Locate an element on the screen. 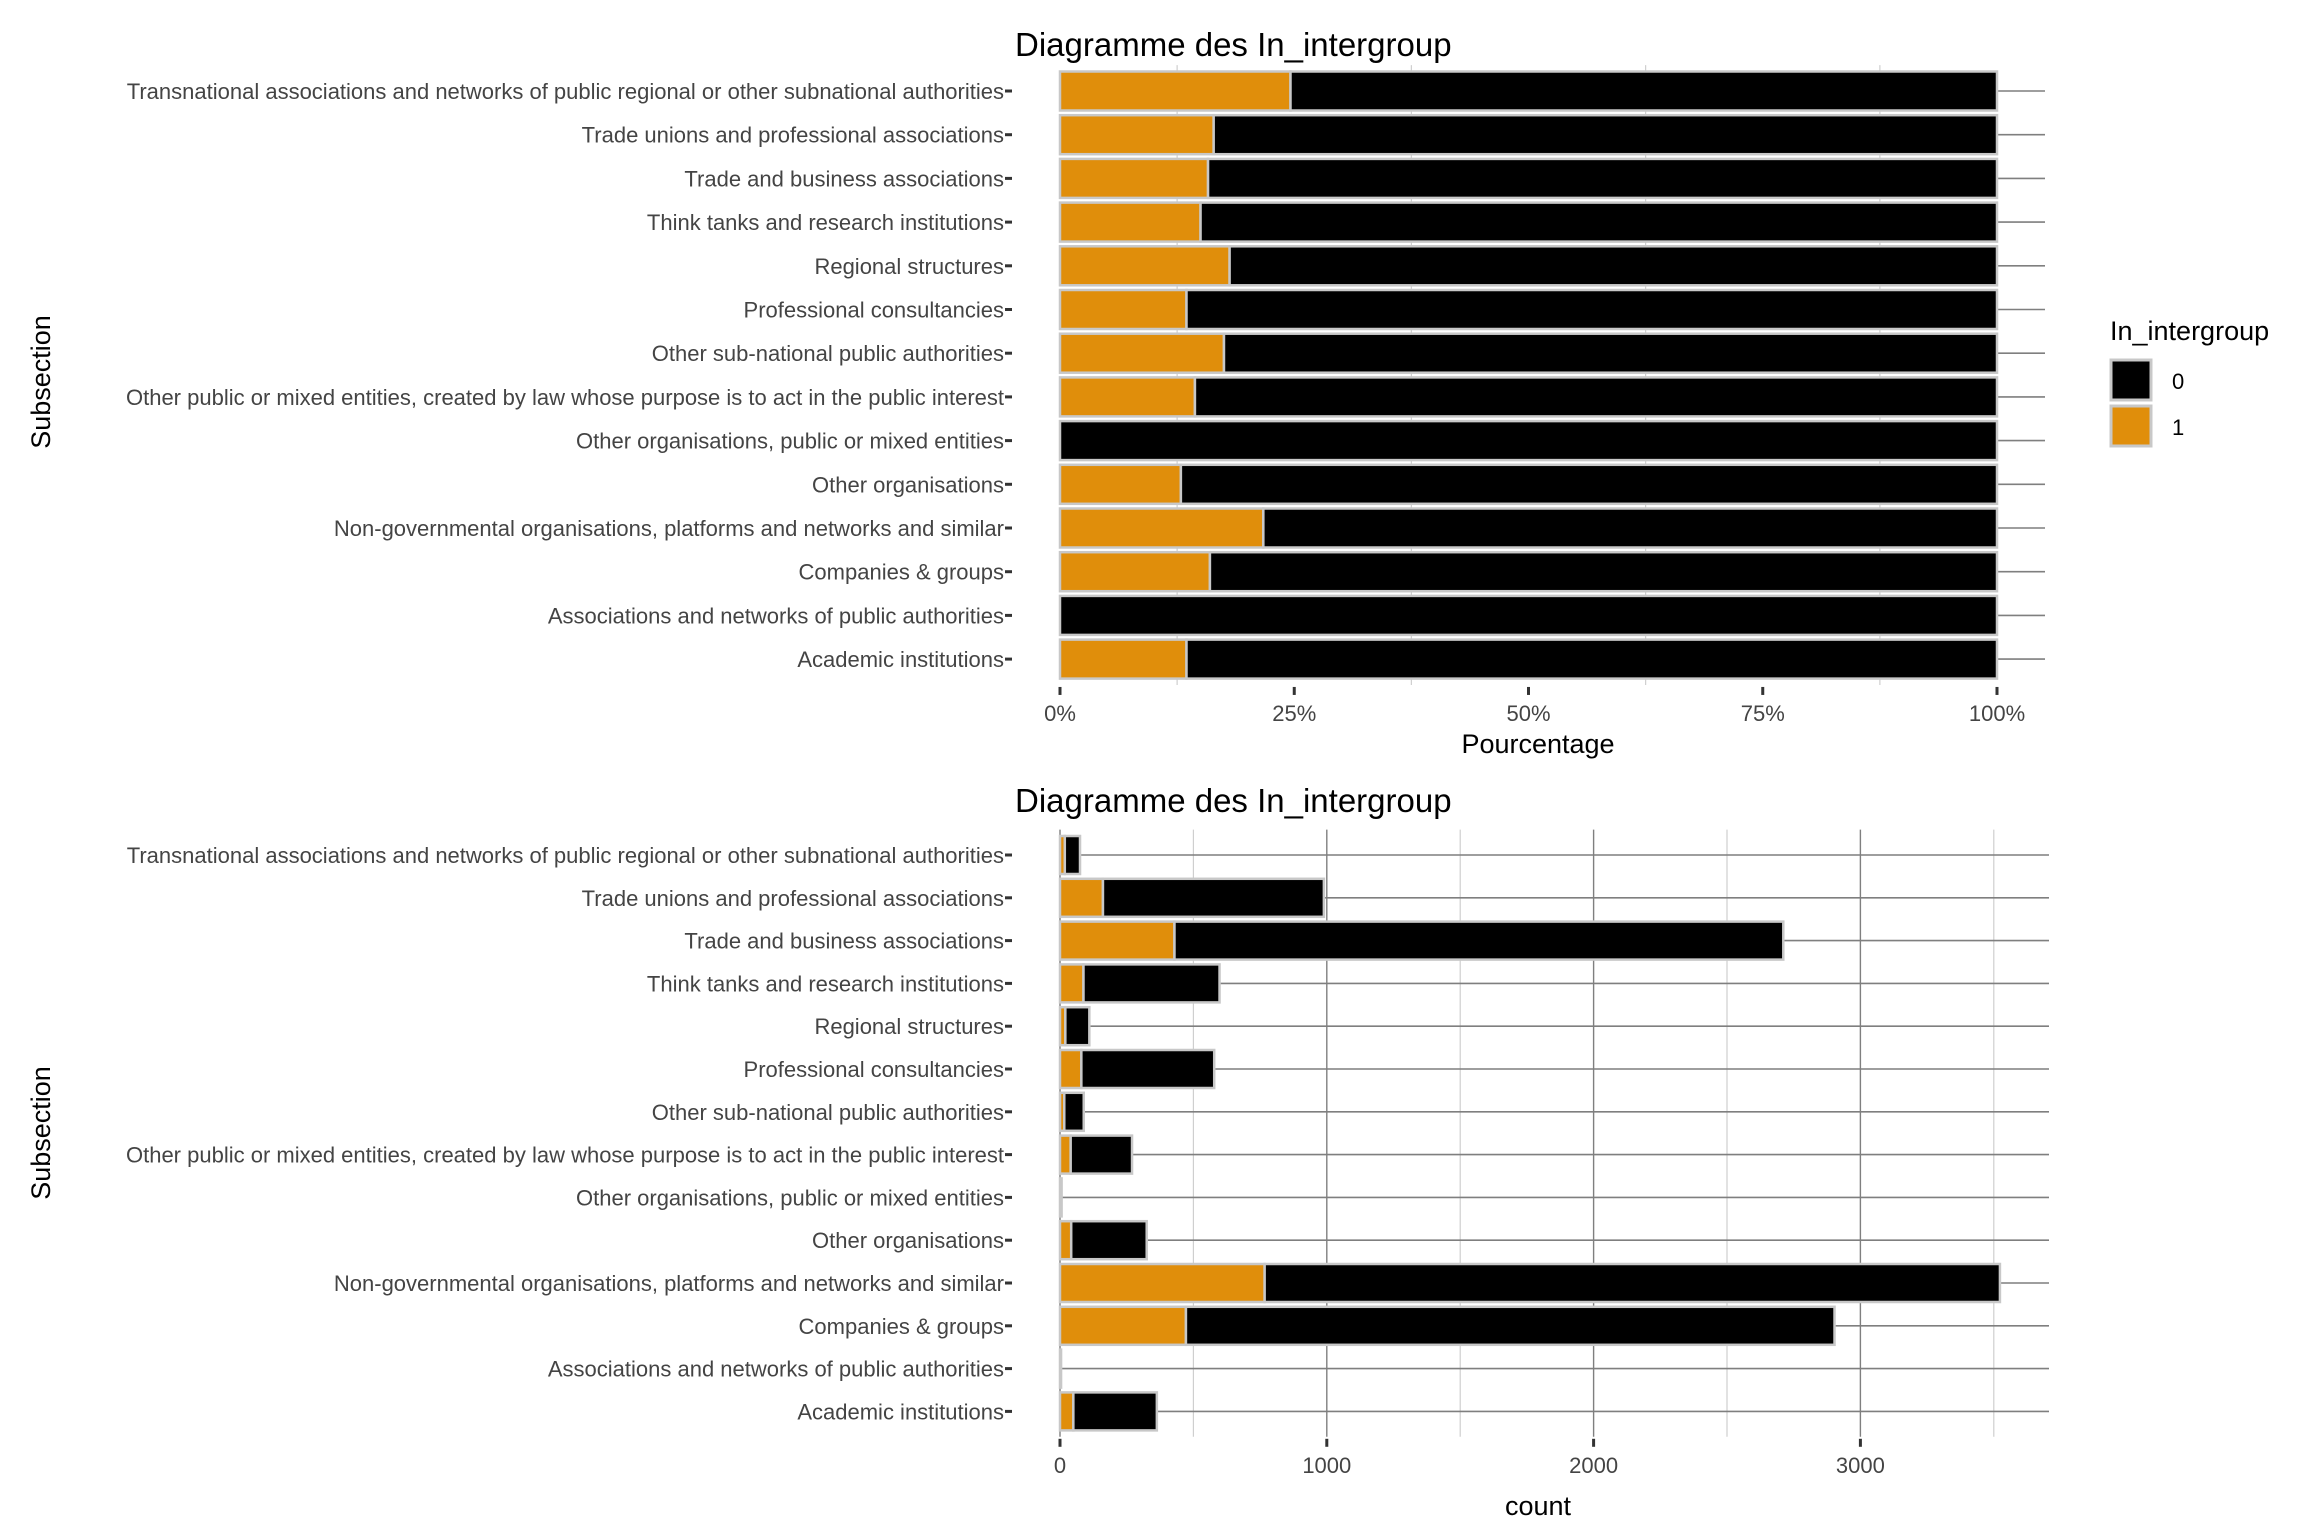 The image size is (2304, 1536). legend: In_intergroup 0 1 is located at coordinates (2189, 382).